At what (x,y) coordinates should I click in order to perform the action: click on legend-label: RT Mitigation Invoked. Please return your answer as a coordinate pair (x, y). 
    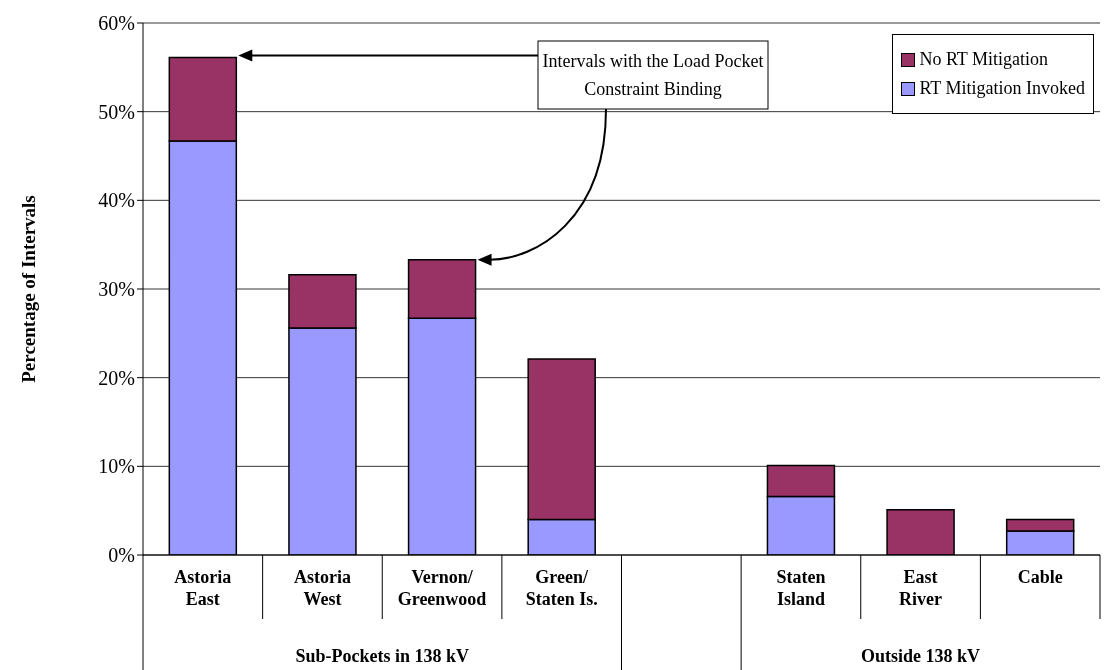
    Looking at the image, I should click on (1002, 88).